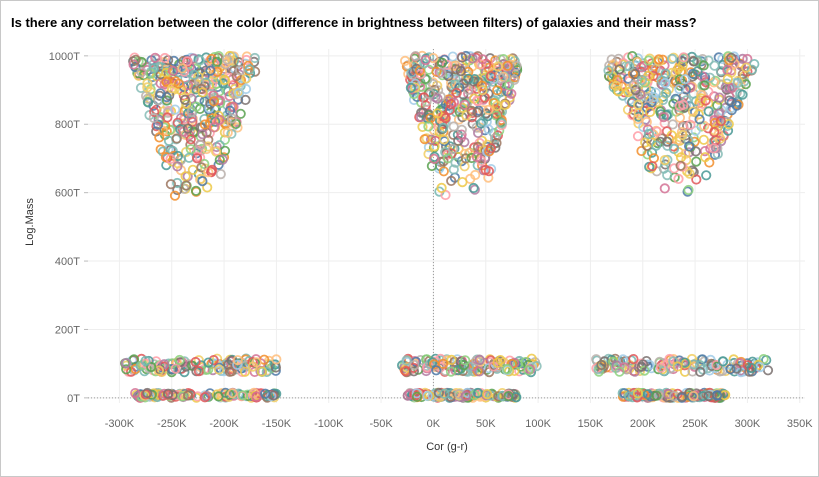 The width and height of the screenshot is (819, 477). I want to click on x-tick-label: -150K, so click(277, 424).